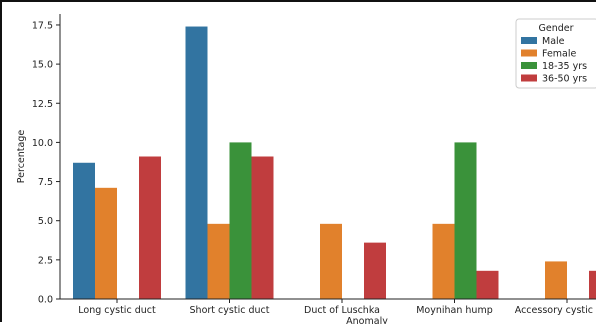 The width and height of the screenshot is (596, 324). I want to click on x-tick-label: Moynihan hump, so click(454, 310).